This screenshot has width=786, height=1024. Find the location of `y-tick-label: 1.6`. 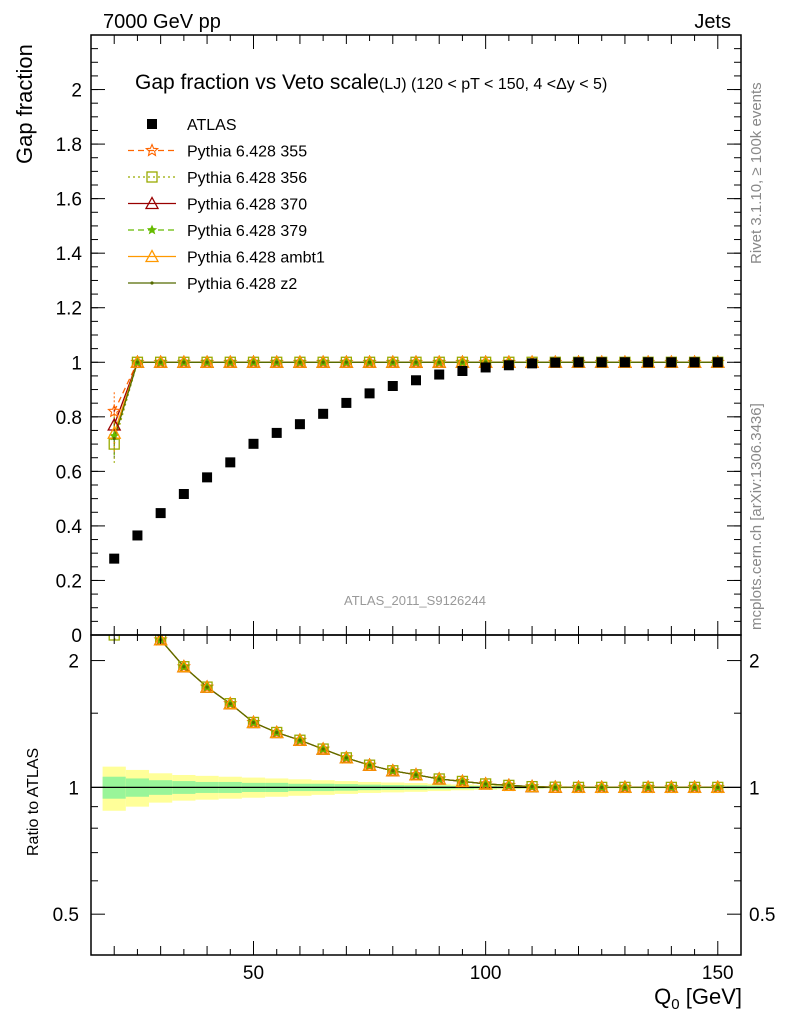

y-tick-label: 1.6 is located at coordinates (69, 200).